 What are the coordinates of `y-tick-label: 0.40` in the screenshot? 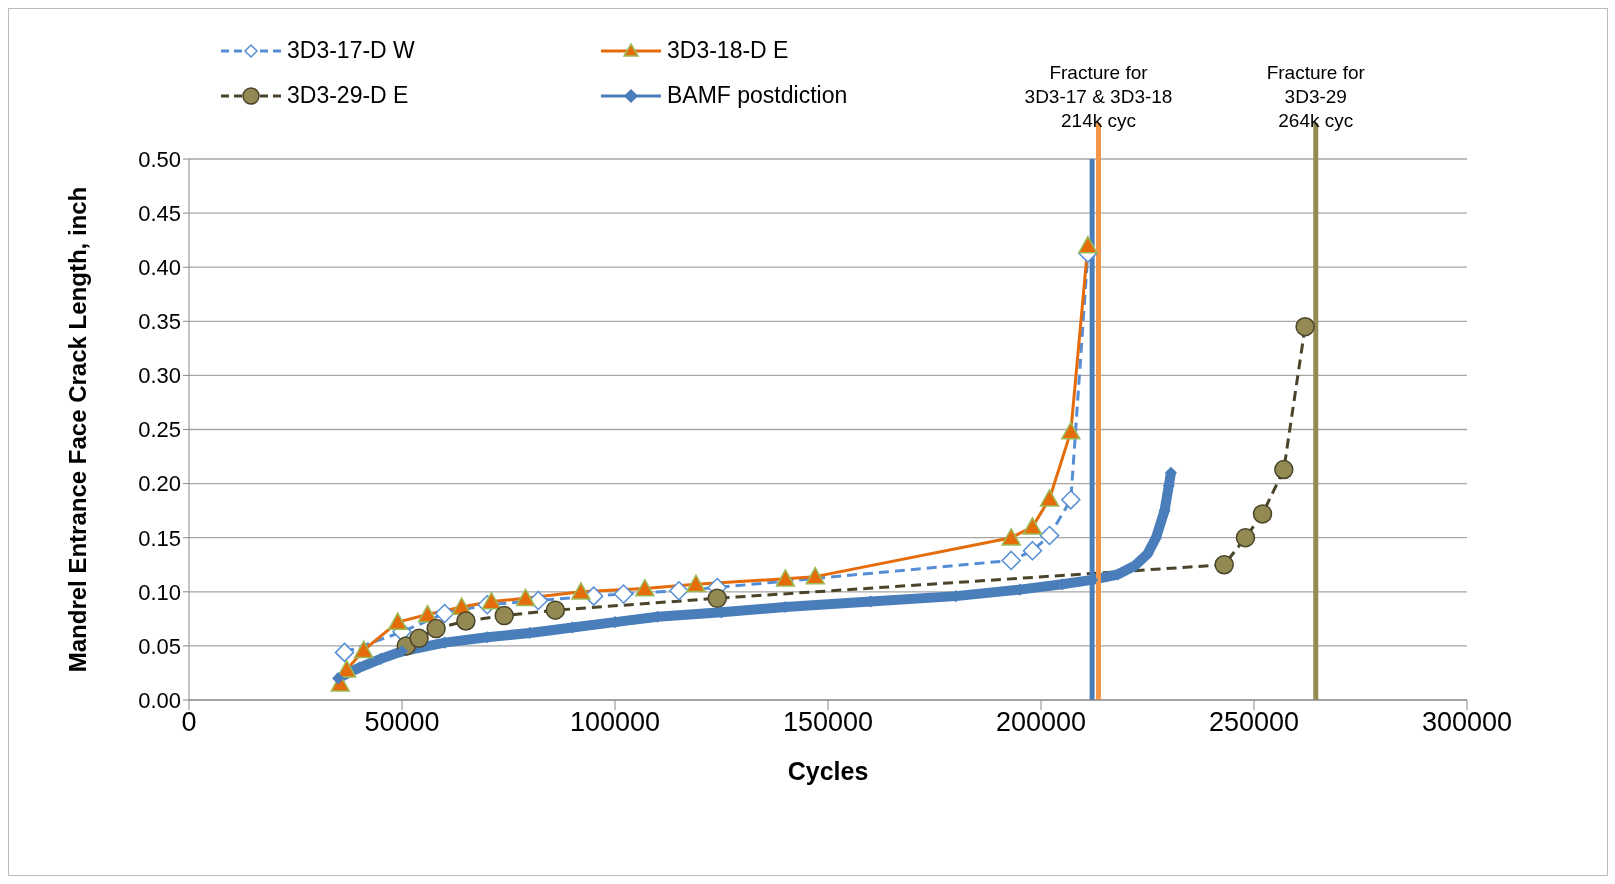 It's located at (159, 268).